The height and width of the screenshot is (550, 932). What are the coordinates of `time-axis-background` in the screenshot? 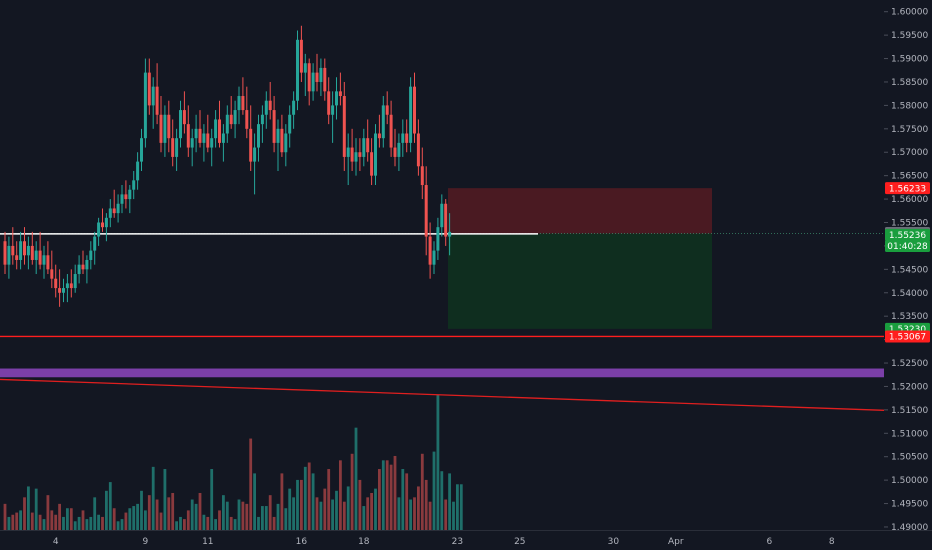 It's located at (466, 540).